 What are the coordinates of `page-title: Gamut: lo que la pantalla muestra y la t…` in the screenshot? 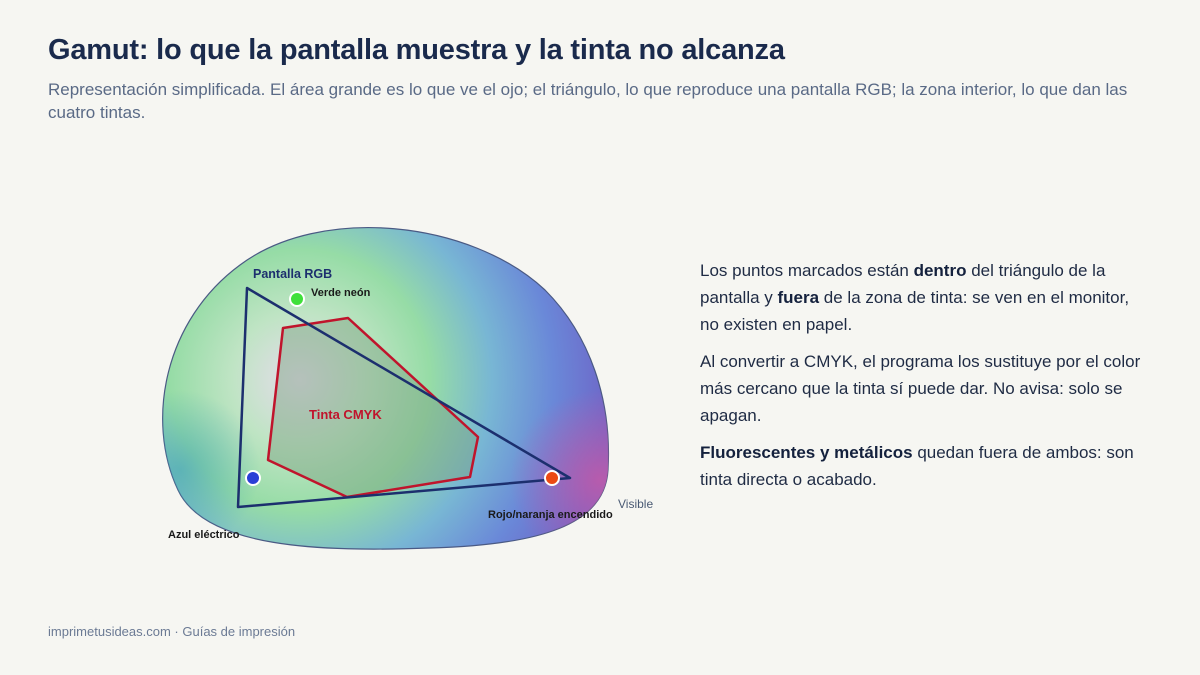 It's located at (416, 50).